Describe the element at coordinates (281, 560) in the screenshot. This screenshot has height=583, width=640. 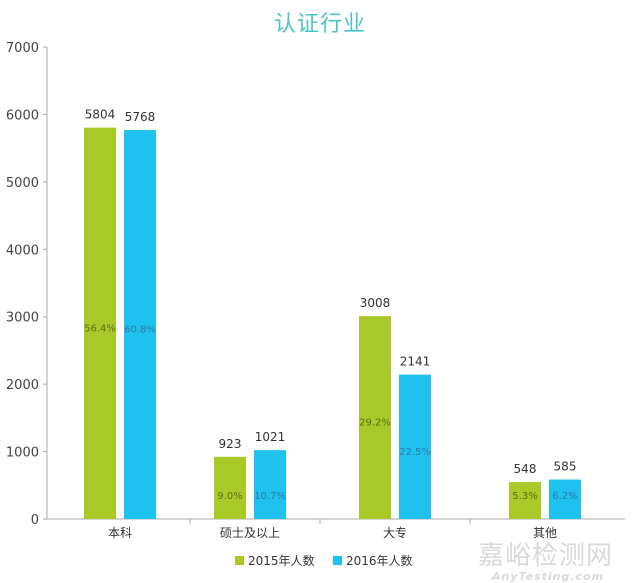
I see `legend-label: 2015年人数` at that location.